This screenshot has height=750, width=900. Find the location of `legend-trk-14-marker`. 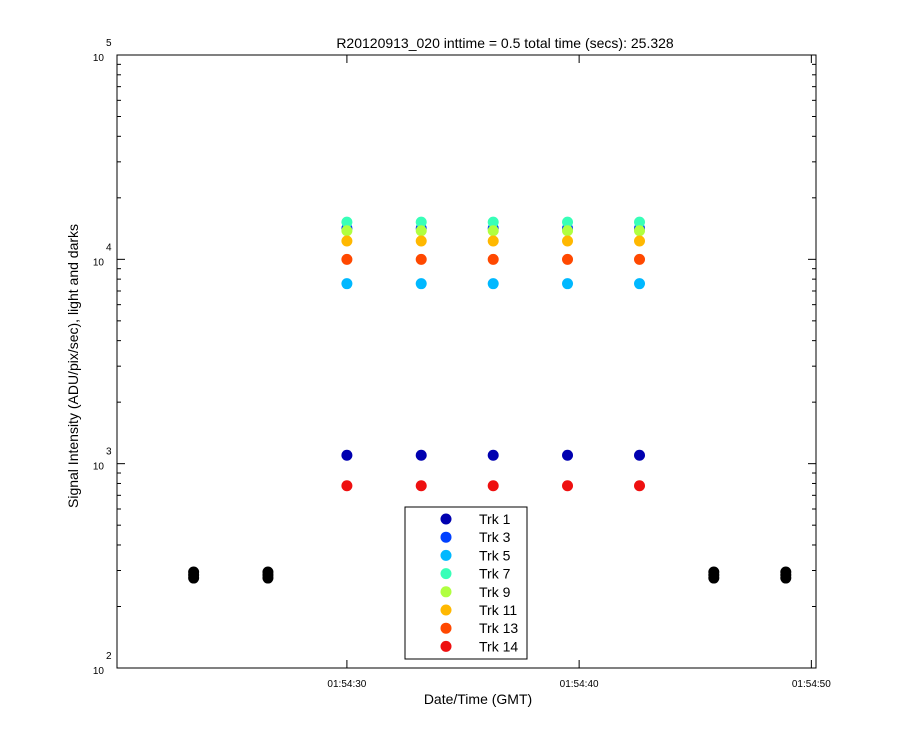

legend-trk-14-marker is located at coordinates (446, 646).